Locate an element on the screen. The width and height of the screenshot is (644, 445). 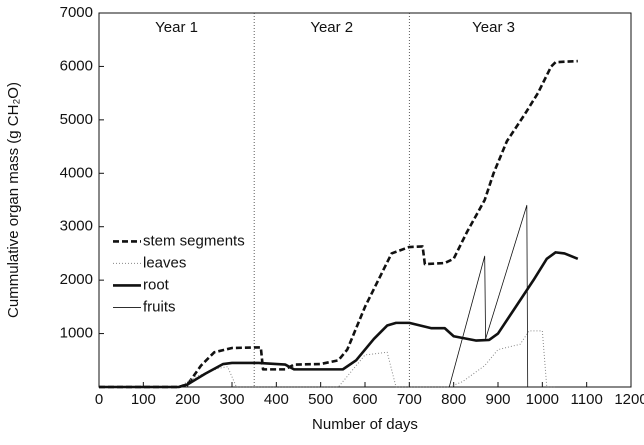
legend-label: leaves is located at coordinates (164, 262).